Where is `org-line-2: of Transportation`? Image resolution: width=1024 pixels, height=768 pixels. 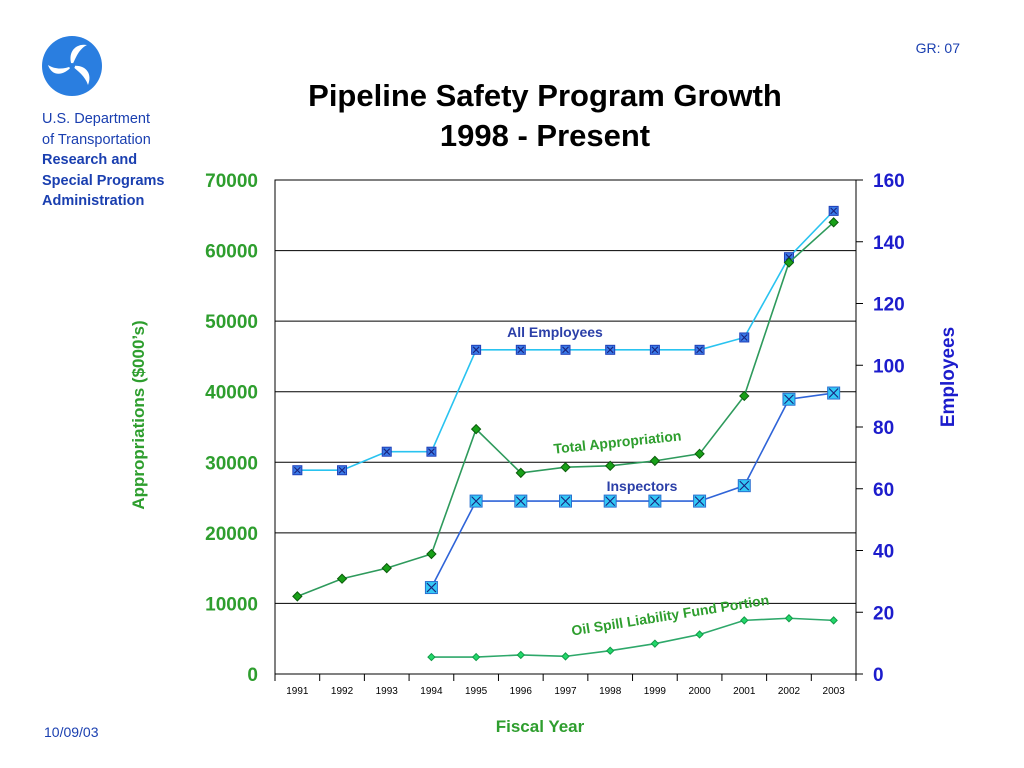 org-line-2: of Transportation is located at coordinates (96, 139).